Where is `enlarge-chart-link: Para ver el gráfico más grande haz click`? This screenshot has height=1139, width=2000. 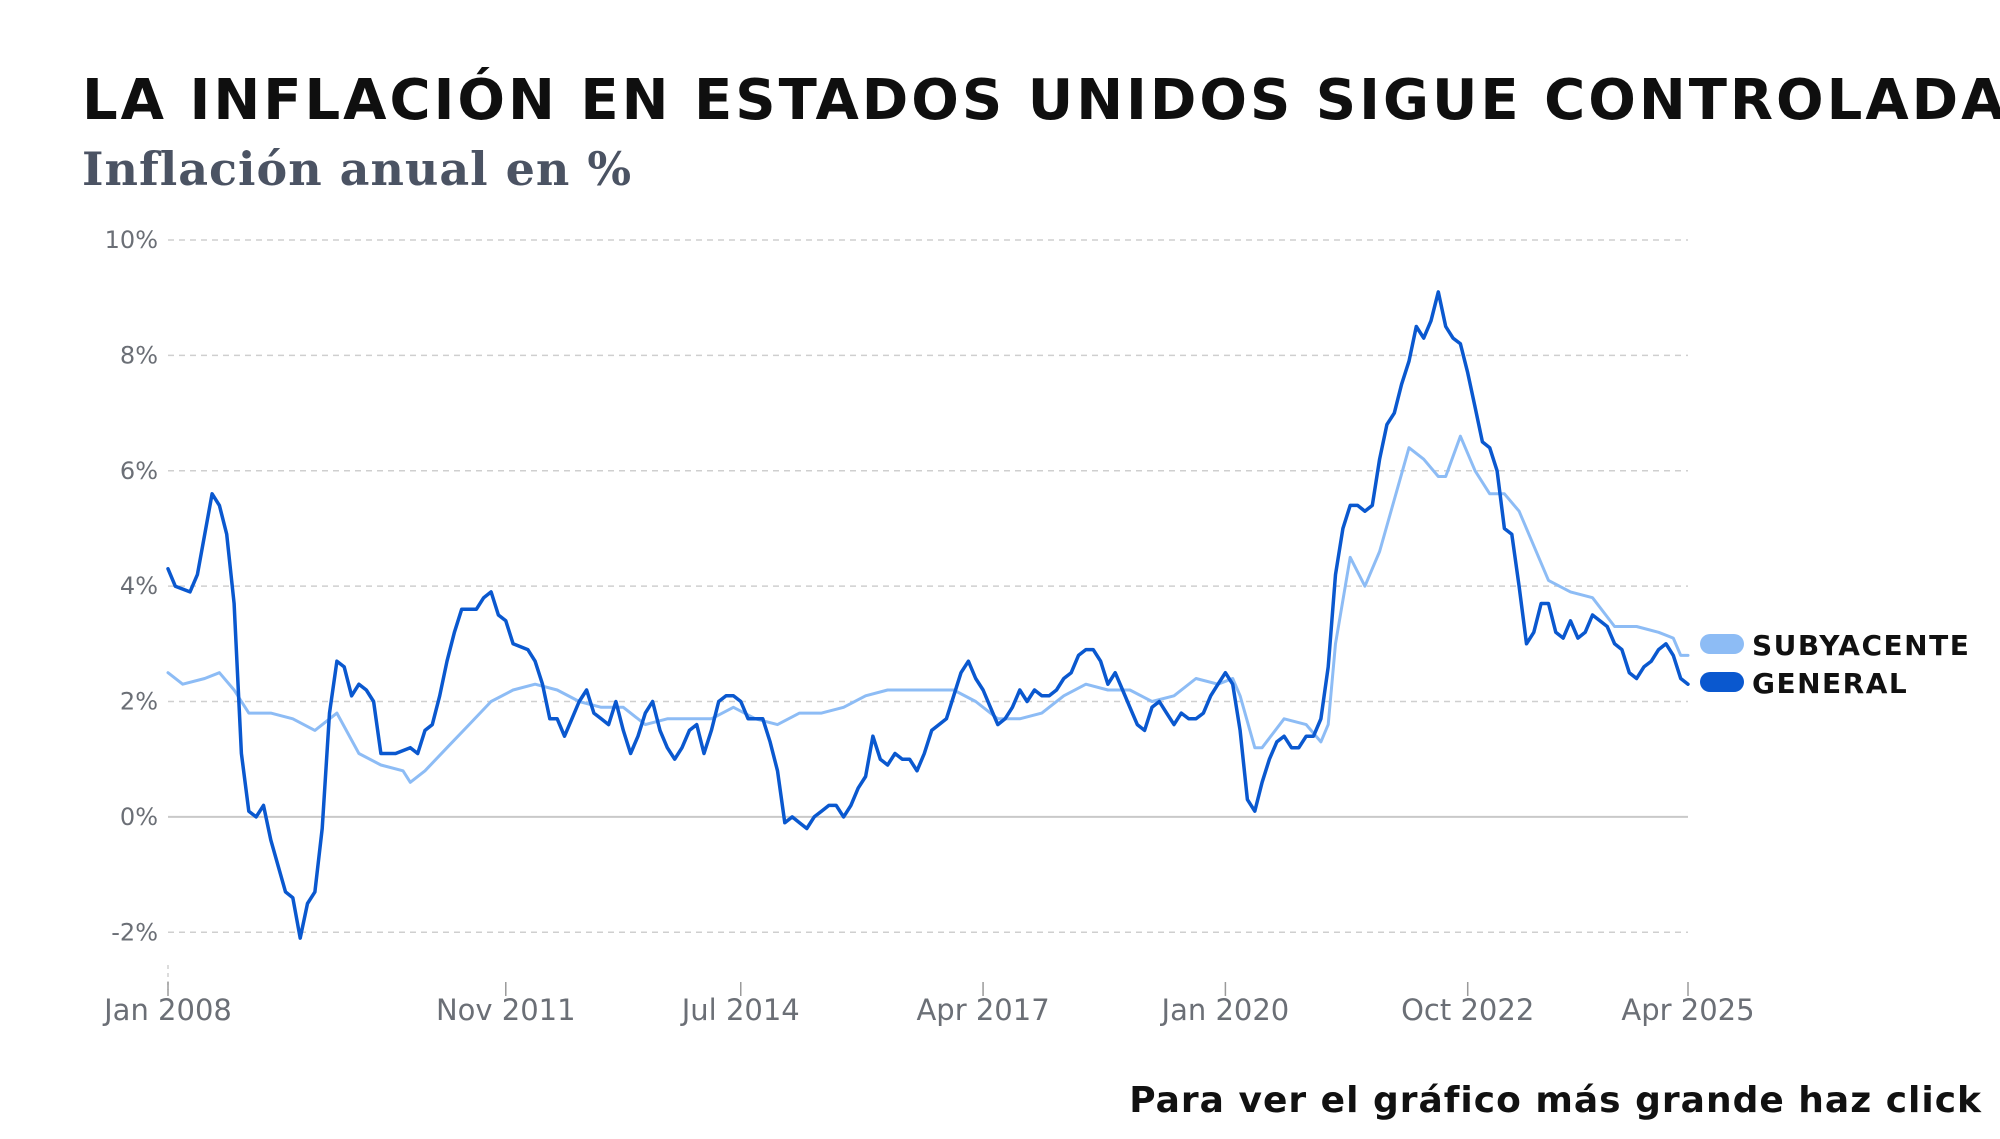
enlarge-chart-link: Para ver el gráfico más grande haz click is located at coordinates (1555, 1100).